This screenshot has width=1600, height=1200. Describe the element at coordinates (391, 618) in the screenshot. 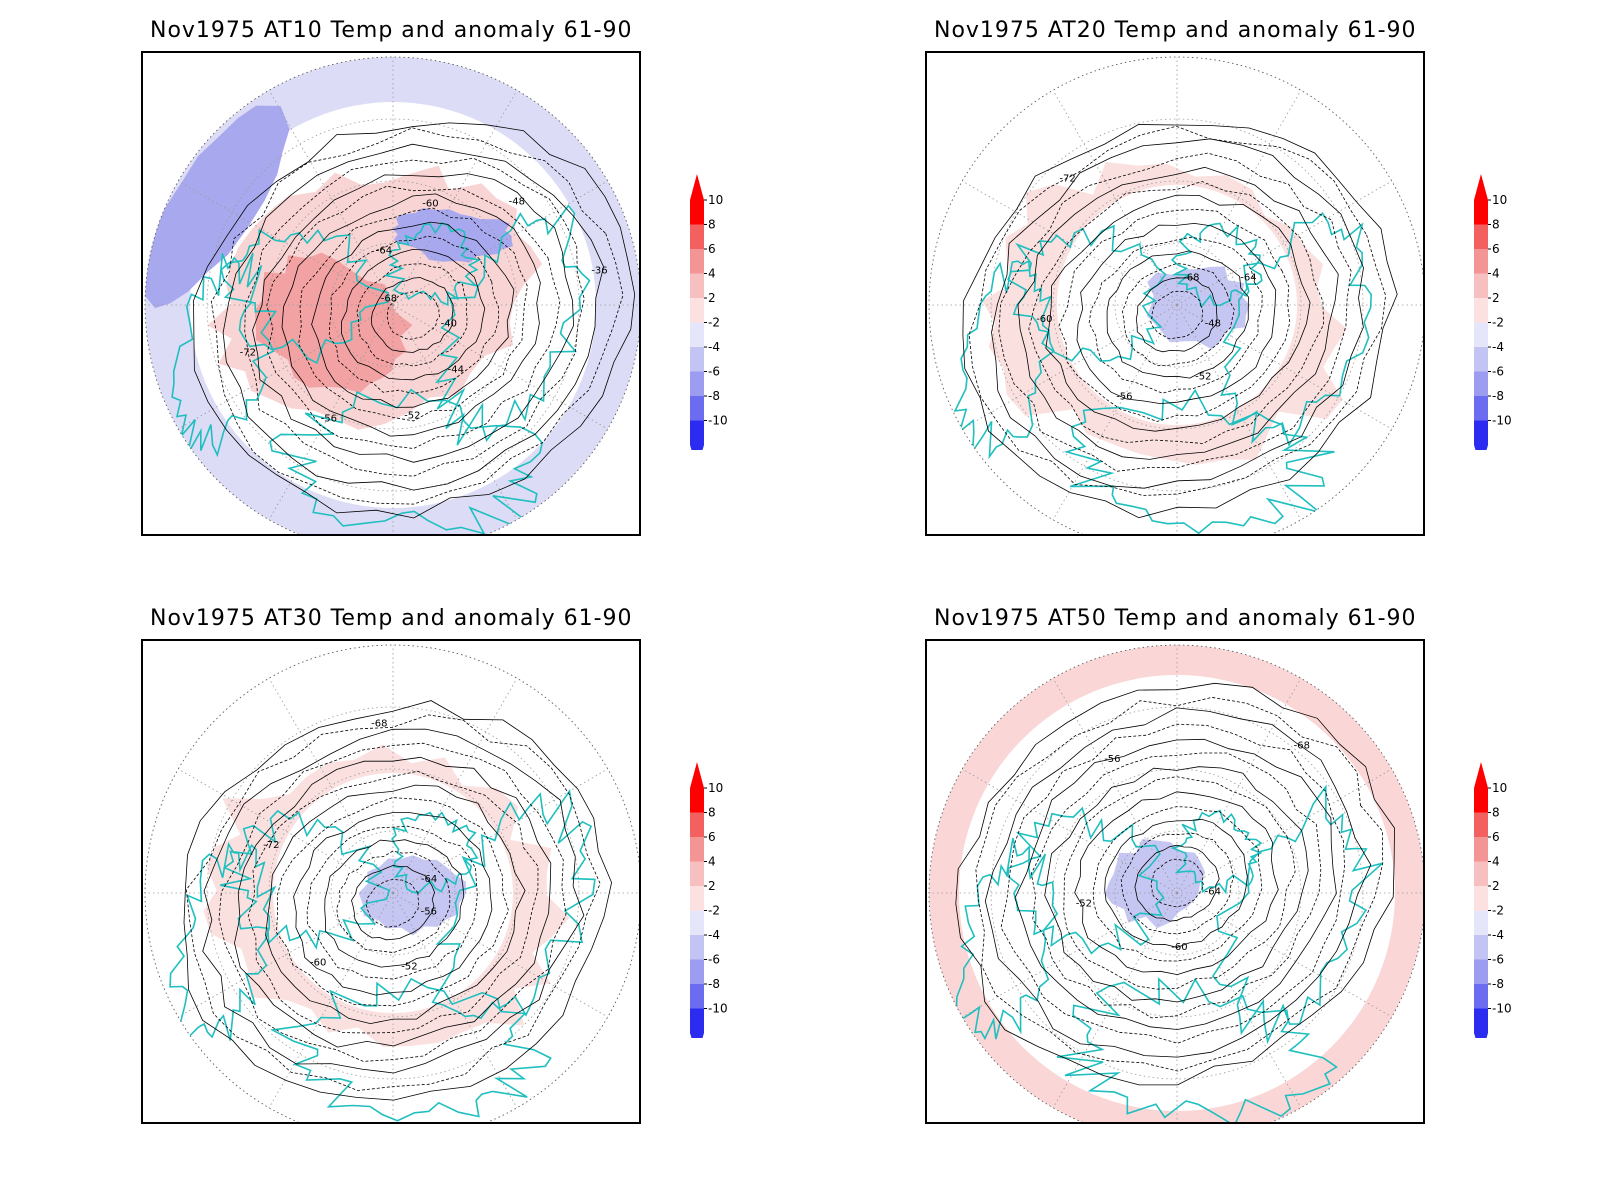

I see `panel-title-at30: Nov1975 AT30 Temp and anomaly 61-90` at that location.